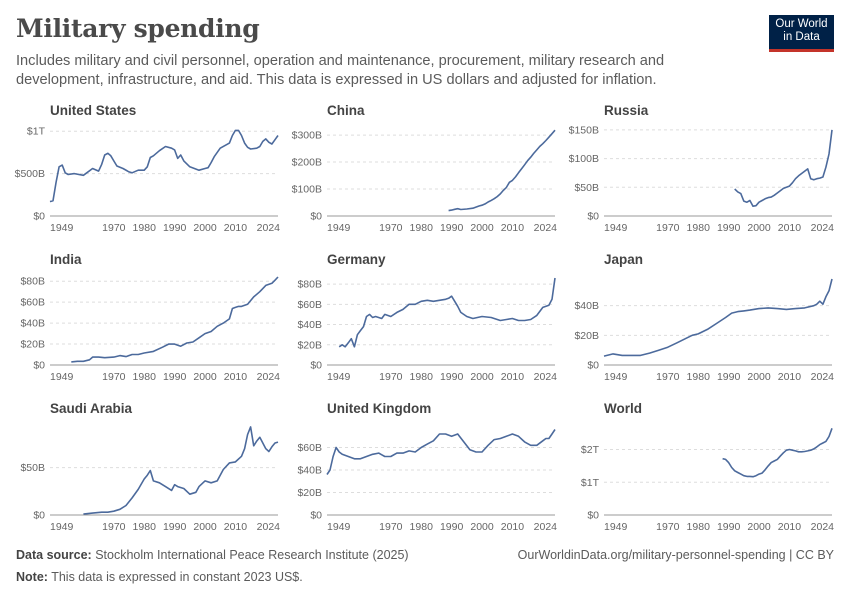 The image size is (850, 600). Describe the element at coordinates (32, 324) in the screenshot. I see `y-tick-label-india: $40B` at that location.